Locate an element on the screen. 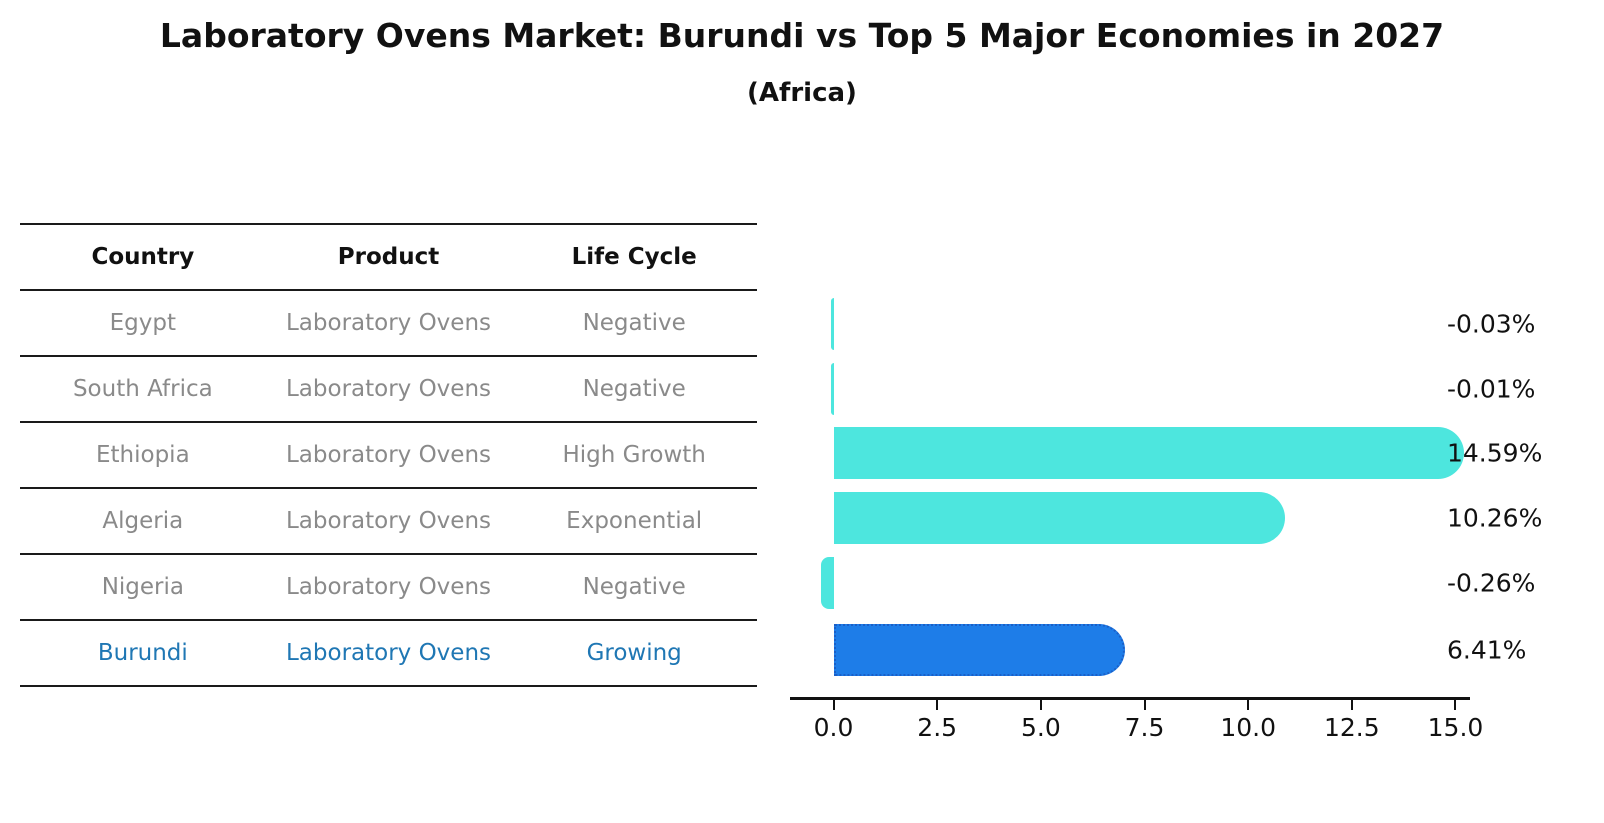  table-row: Algeria Laboratory Ovens Exponential is located at coordinates (388, 520).